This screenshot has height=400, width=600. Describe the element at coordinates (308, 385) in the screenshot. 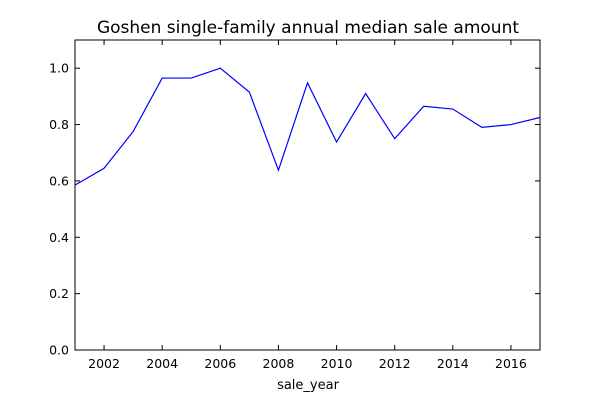

I see `x-axis-label: sale_year` at that location.